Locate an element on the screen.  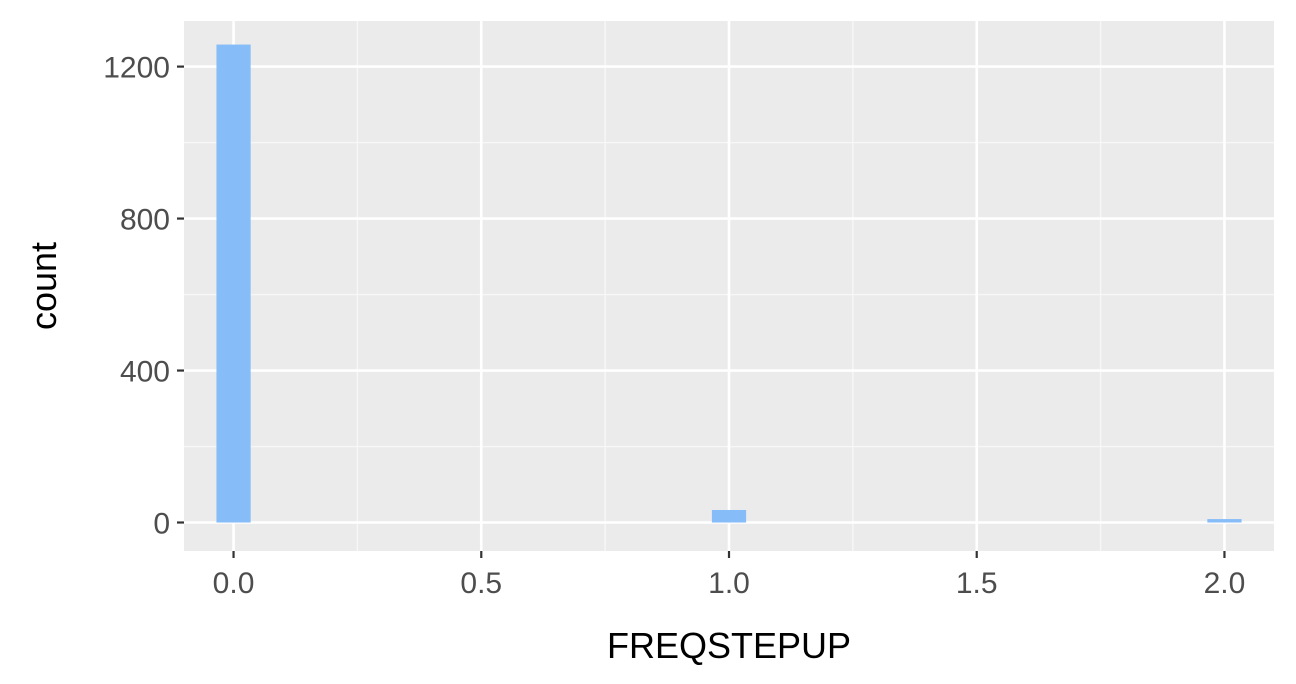
y-tick-label: 1200 is located at coordinates (136, 68).